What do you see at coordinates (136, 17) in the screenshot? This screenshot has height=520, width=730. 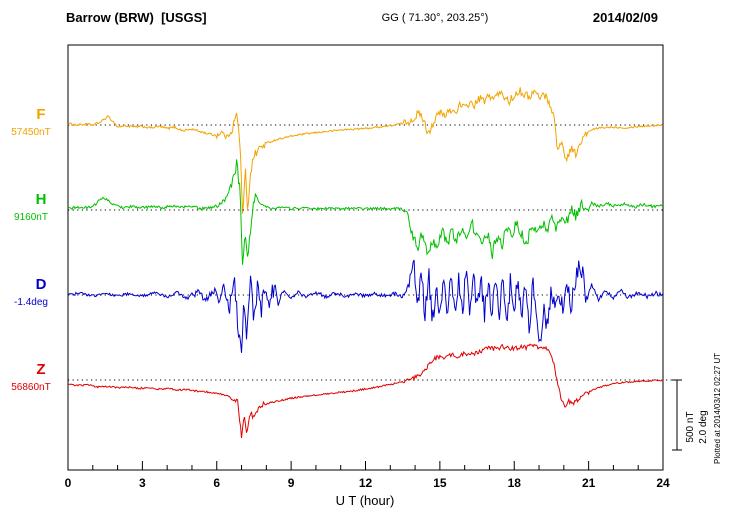 I see `station-title: Barrow (BRW) [USGS]` at bounding box center [136, 17].